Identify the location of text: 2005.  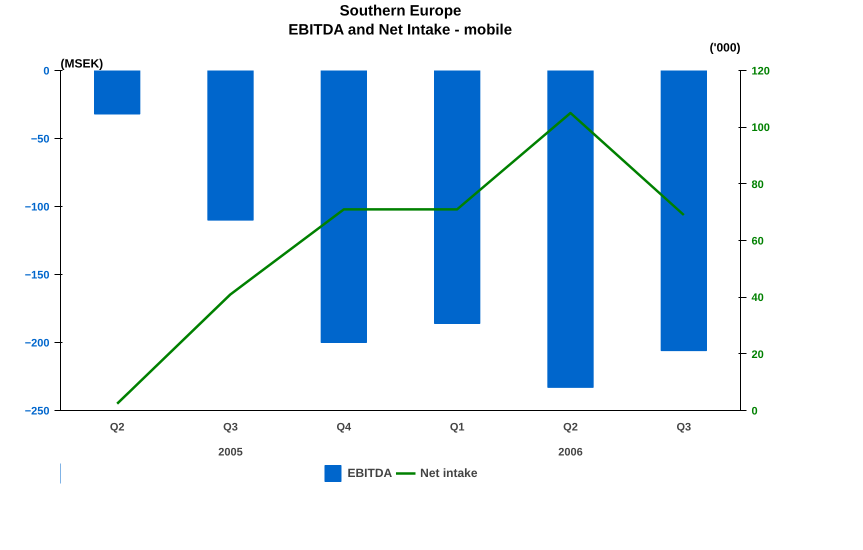
(230, 452).